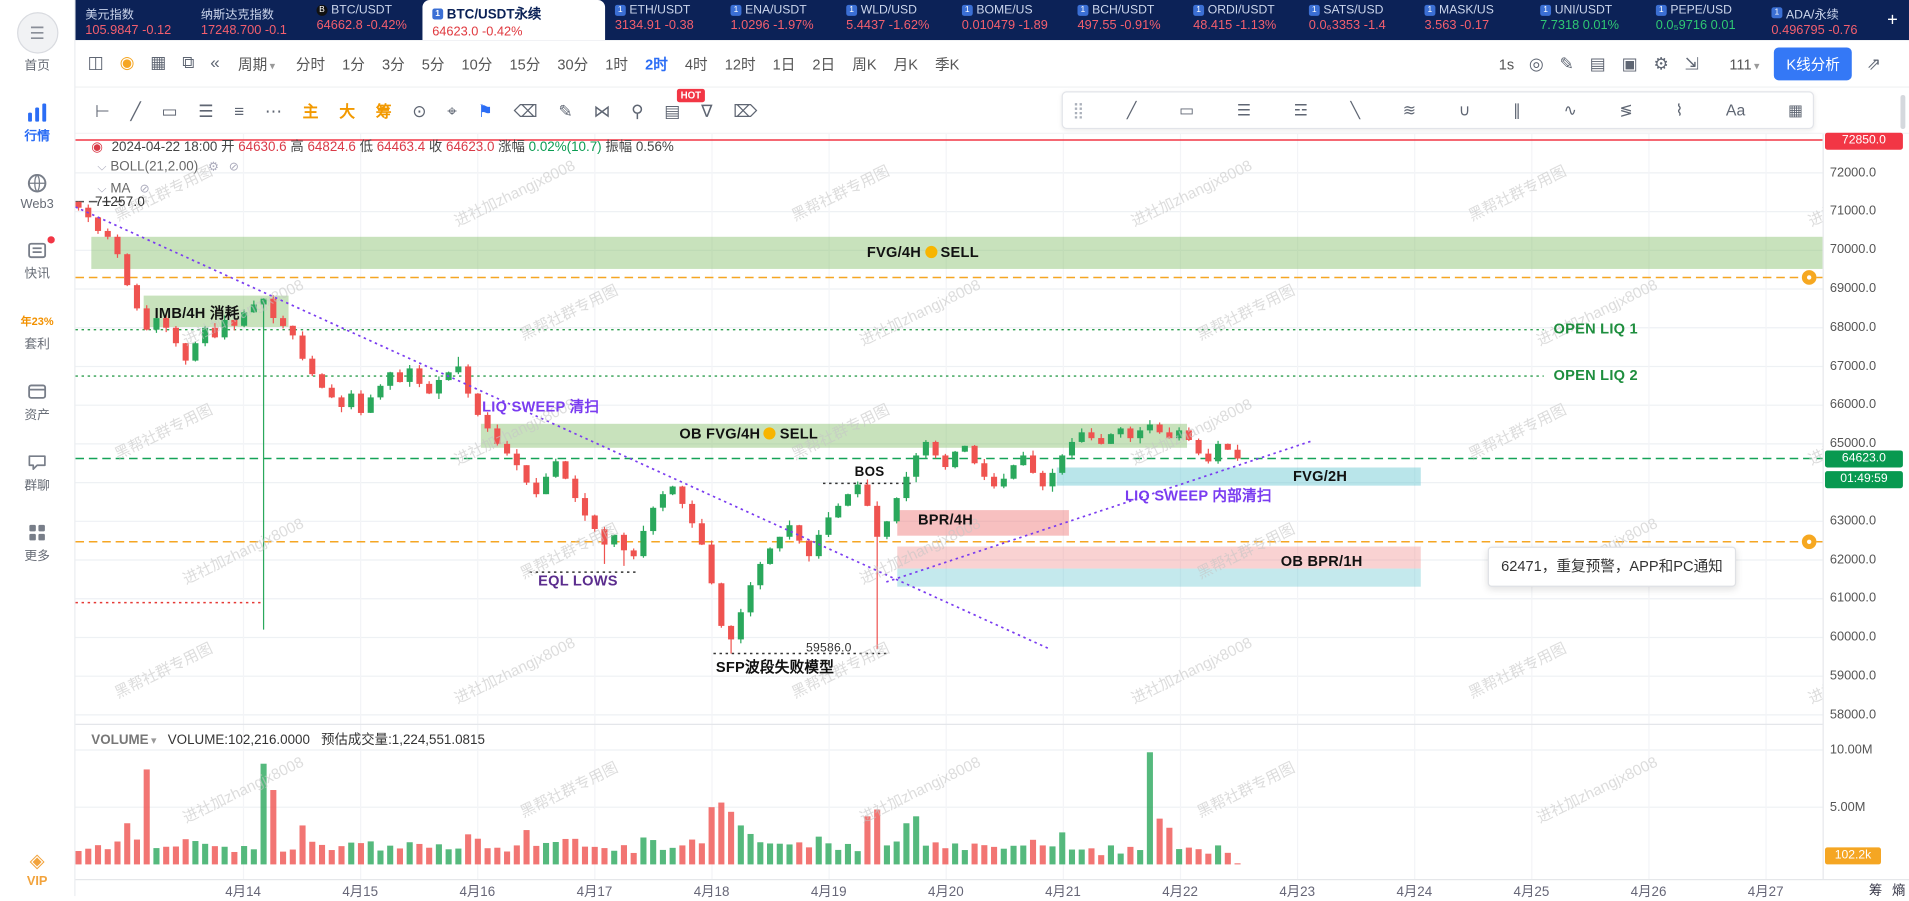  I want to click on entropy-tool: 熵, so click(1898, 891).